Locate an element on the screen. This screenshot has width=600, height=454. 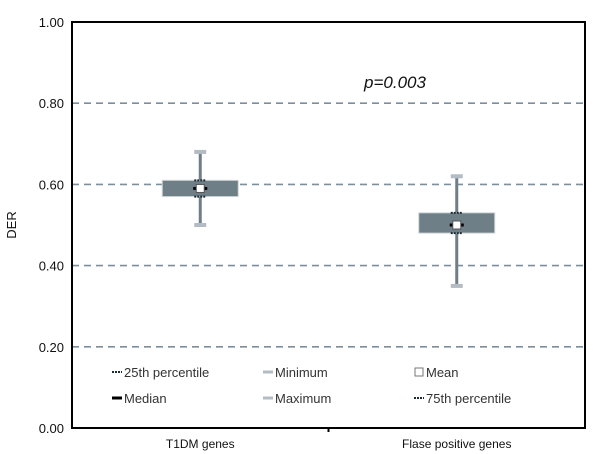
y-tick-label: 0.60 is located at coordinates (51, 184).